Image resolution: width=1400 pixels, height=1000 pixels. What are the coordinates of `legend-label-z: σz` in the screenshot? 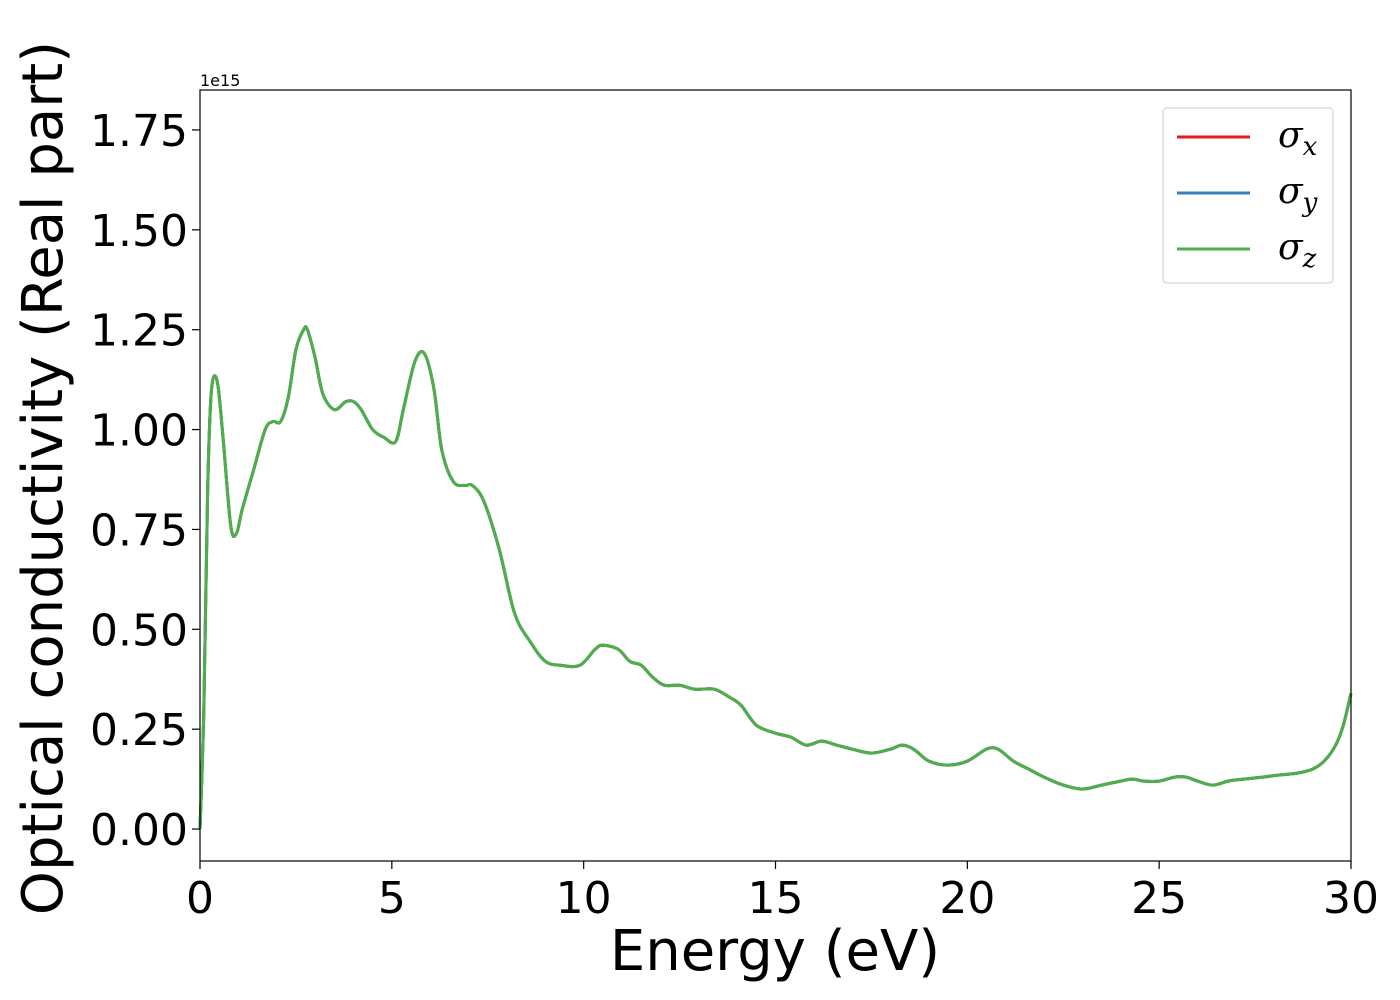 It's located at (1297, 250).